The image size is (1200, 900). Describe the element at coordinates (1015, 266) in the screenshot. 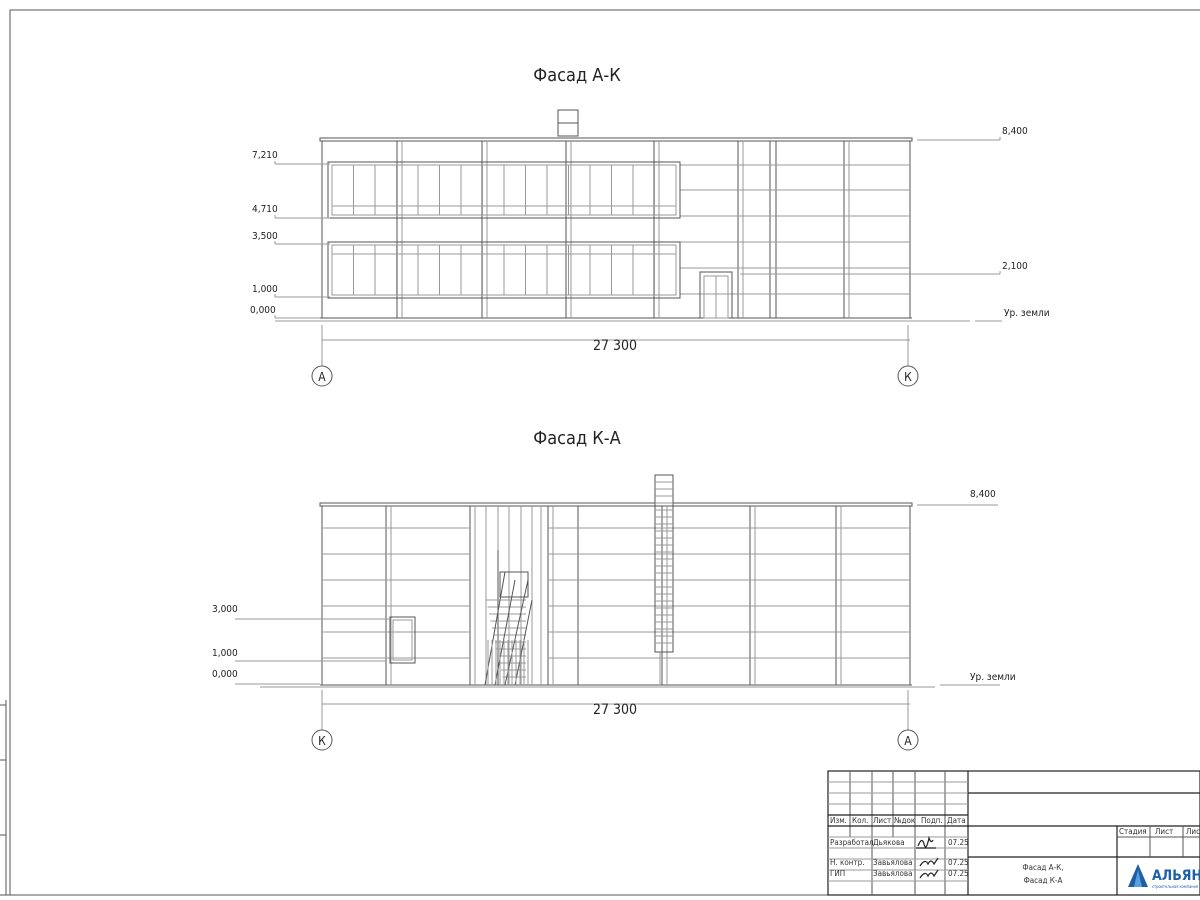

I see `level-mark: 2,100` at that location.